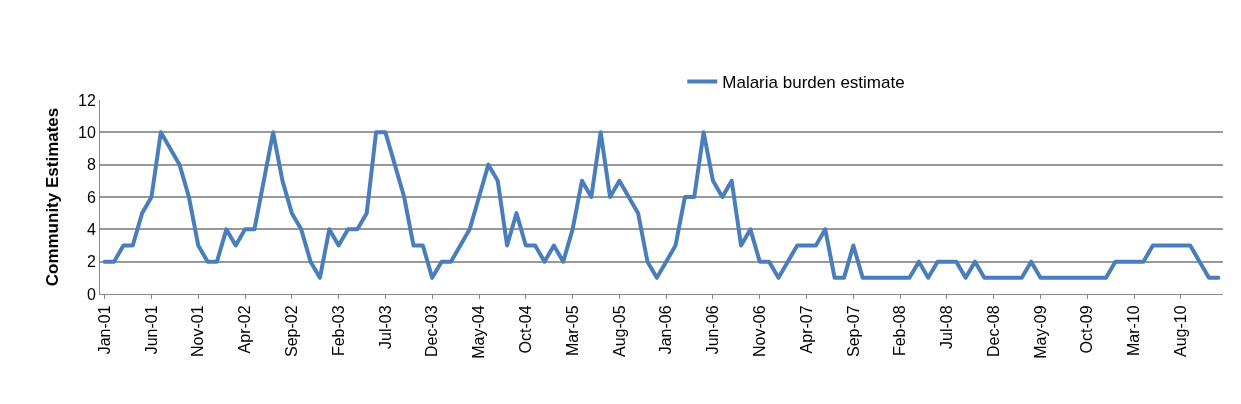 This screenshot has width=1241, height=404. What do you see at coordinates (198, 331) in the screenshot?
I see `x-tick-label: Nov-01` at bounding box center [198, 331].